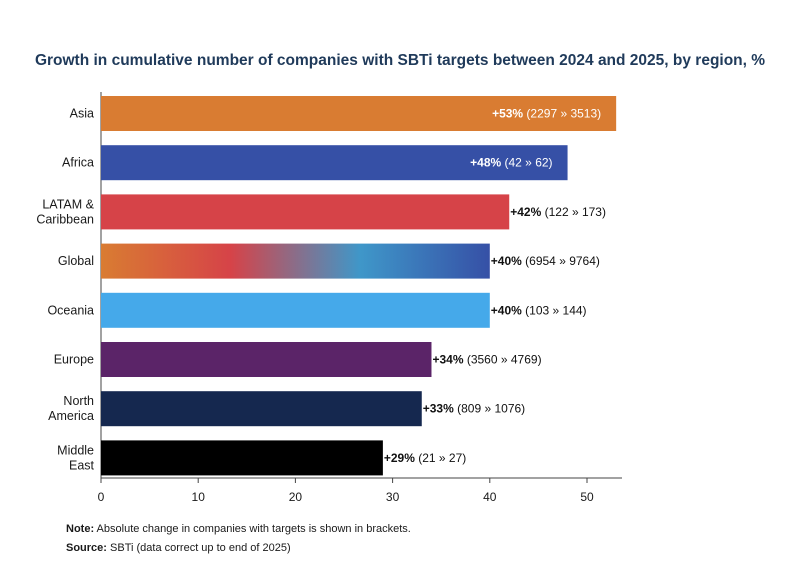  Describe the element at coordinates (393, 497) in the screenshot. I see `x-tick-label: 30` at that location.